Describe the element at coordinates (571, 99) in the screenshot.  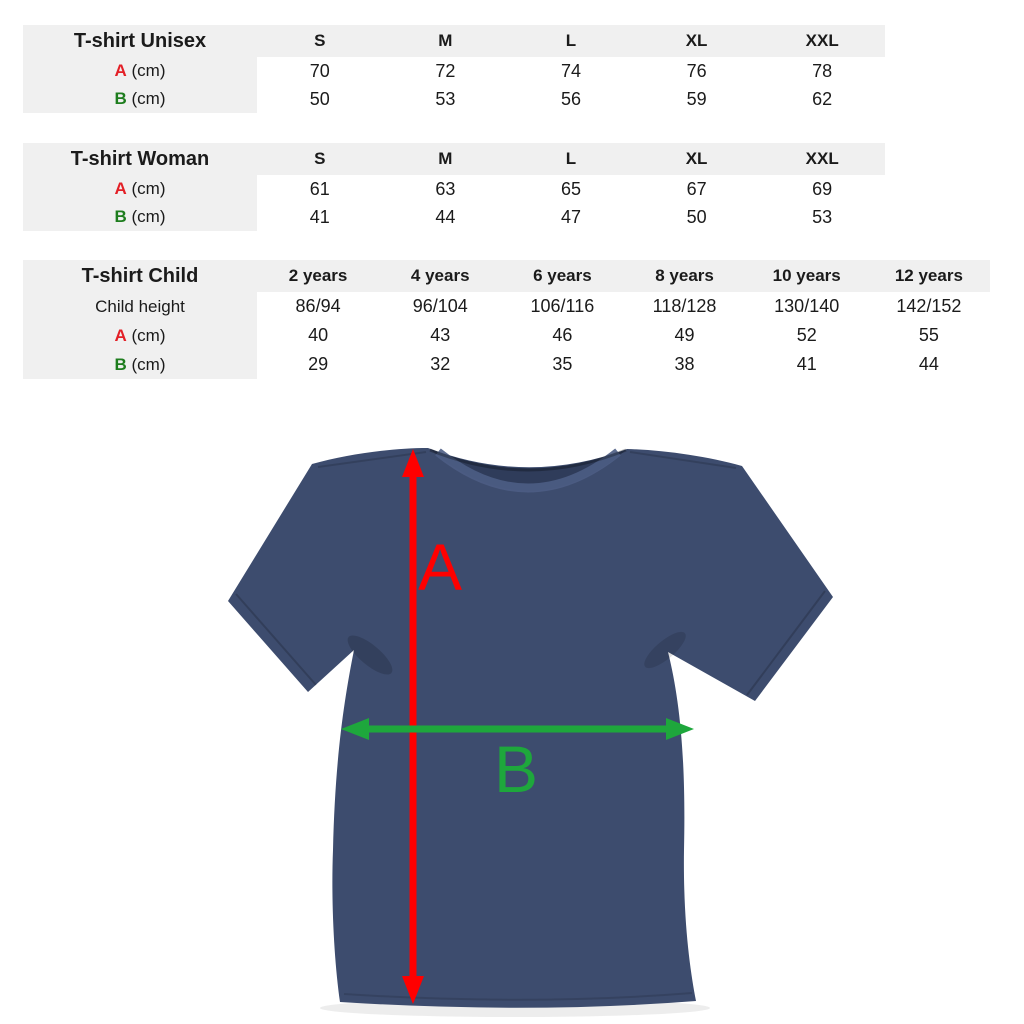
I see `size-value-cell: 56` at that location.